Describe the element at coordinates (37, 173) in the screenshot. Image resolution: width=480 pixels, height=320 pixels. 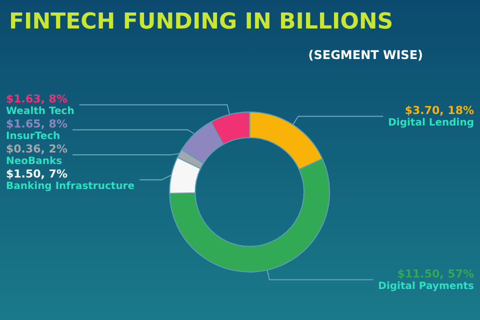
I see `data-label: $1.50, 7%` at that location.